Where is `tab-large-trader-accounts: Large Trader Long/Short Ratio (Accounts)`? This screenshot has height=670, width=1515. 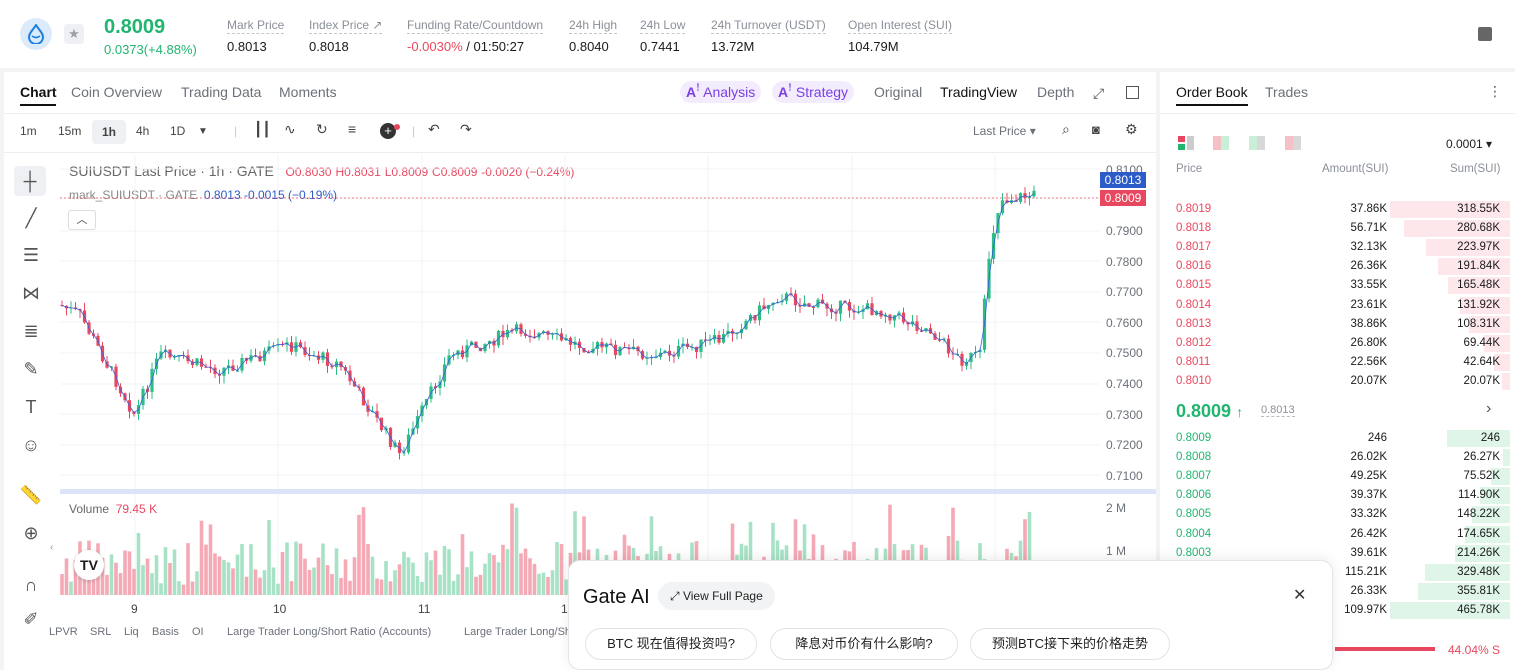 tab-large-trader-accounts: Large Trader Long/Short Ratio (Accounts) is located at coordinates (329, 632).